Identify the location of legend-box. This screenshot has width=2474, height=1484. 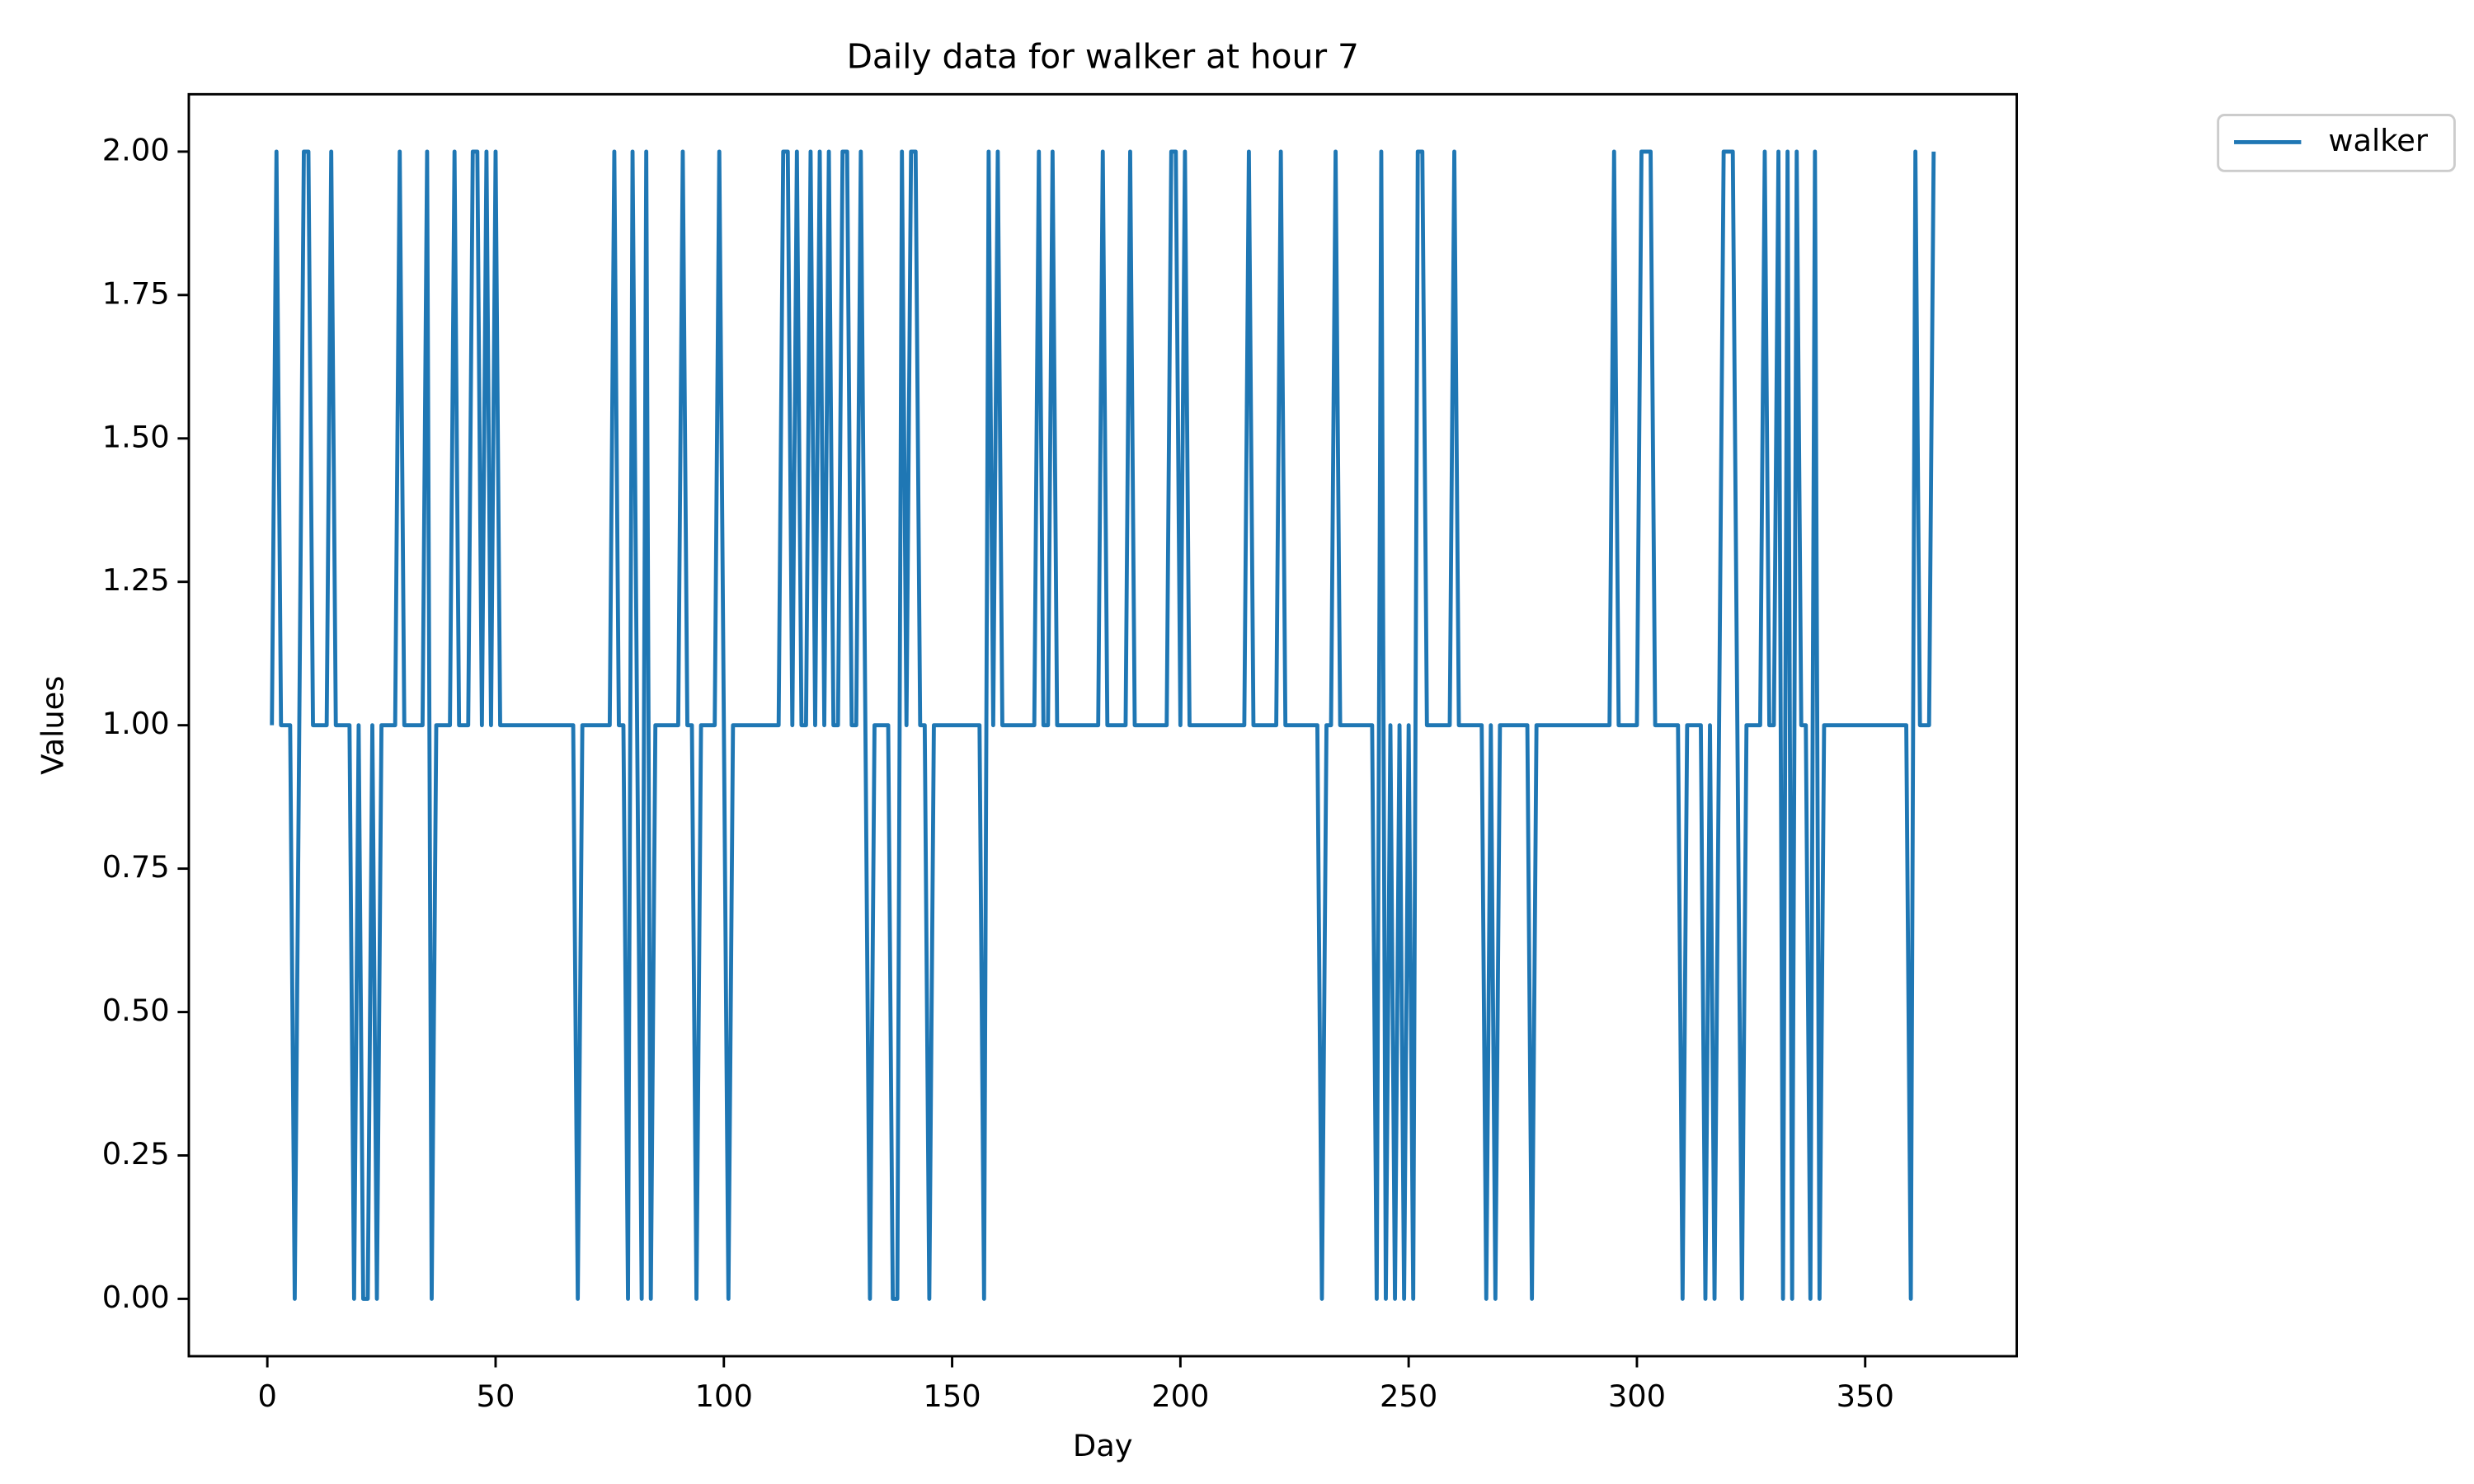
(2336, 143).